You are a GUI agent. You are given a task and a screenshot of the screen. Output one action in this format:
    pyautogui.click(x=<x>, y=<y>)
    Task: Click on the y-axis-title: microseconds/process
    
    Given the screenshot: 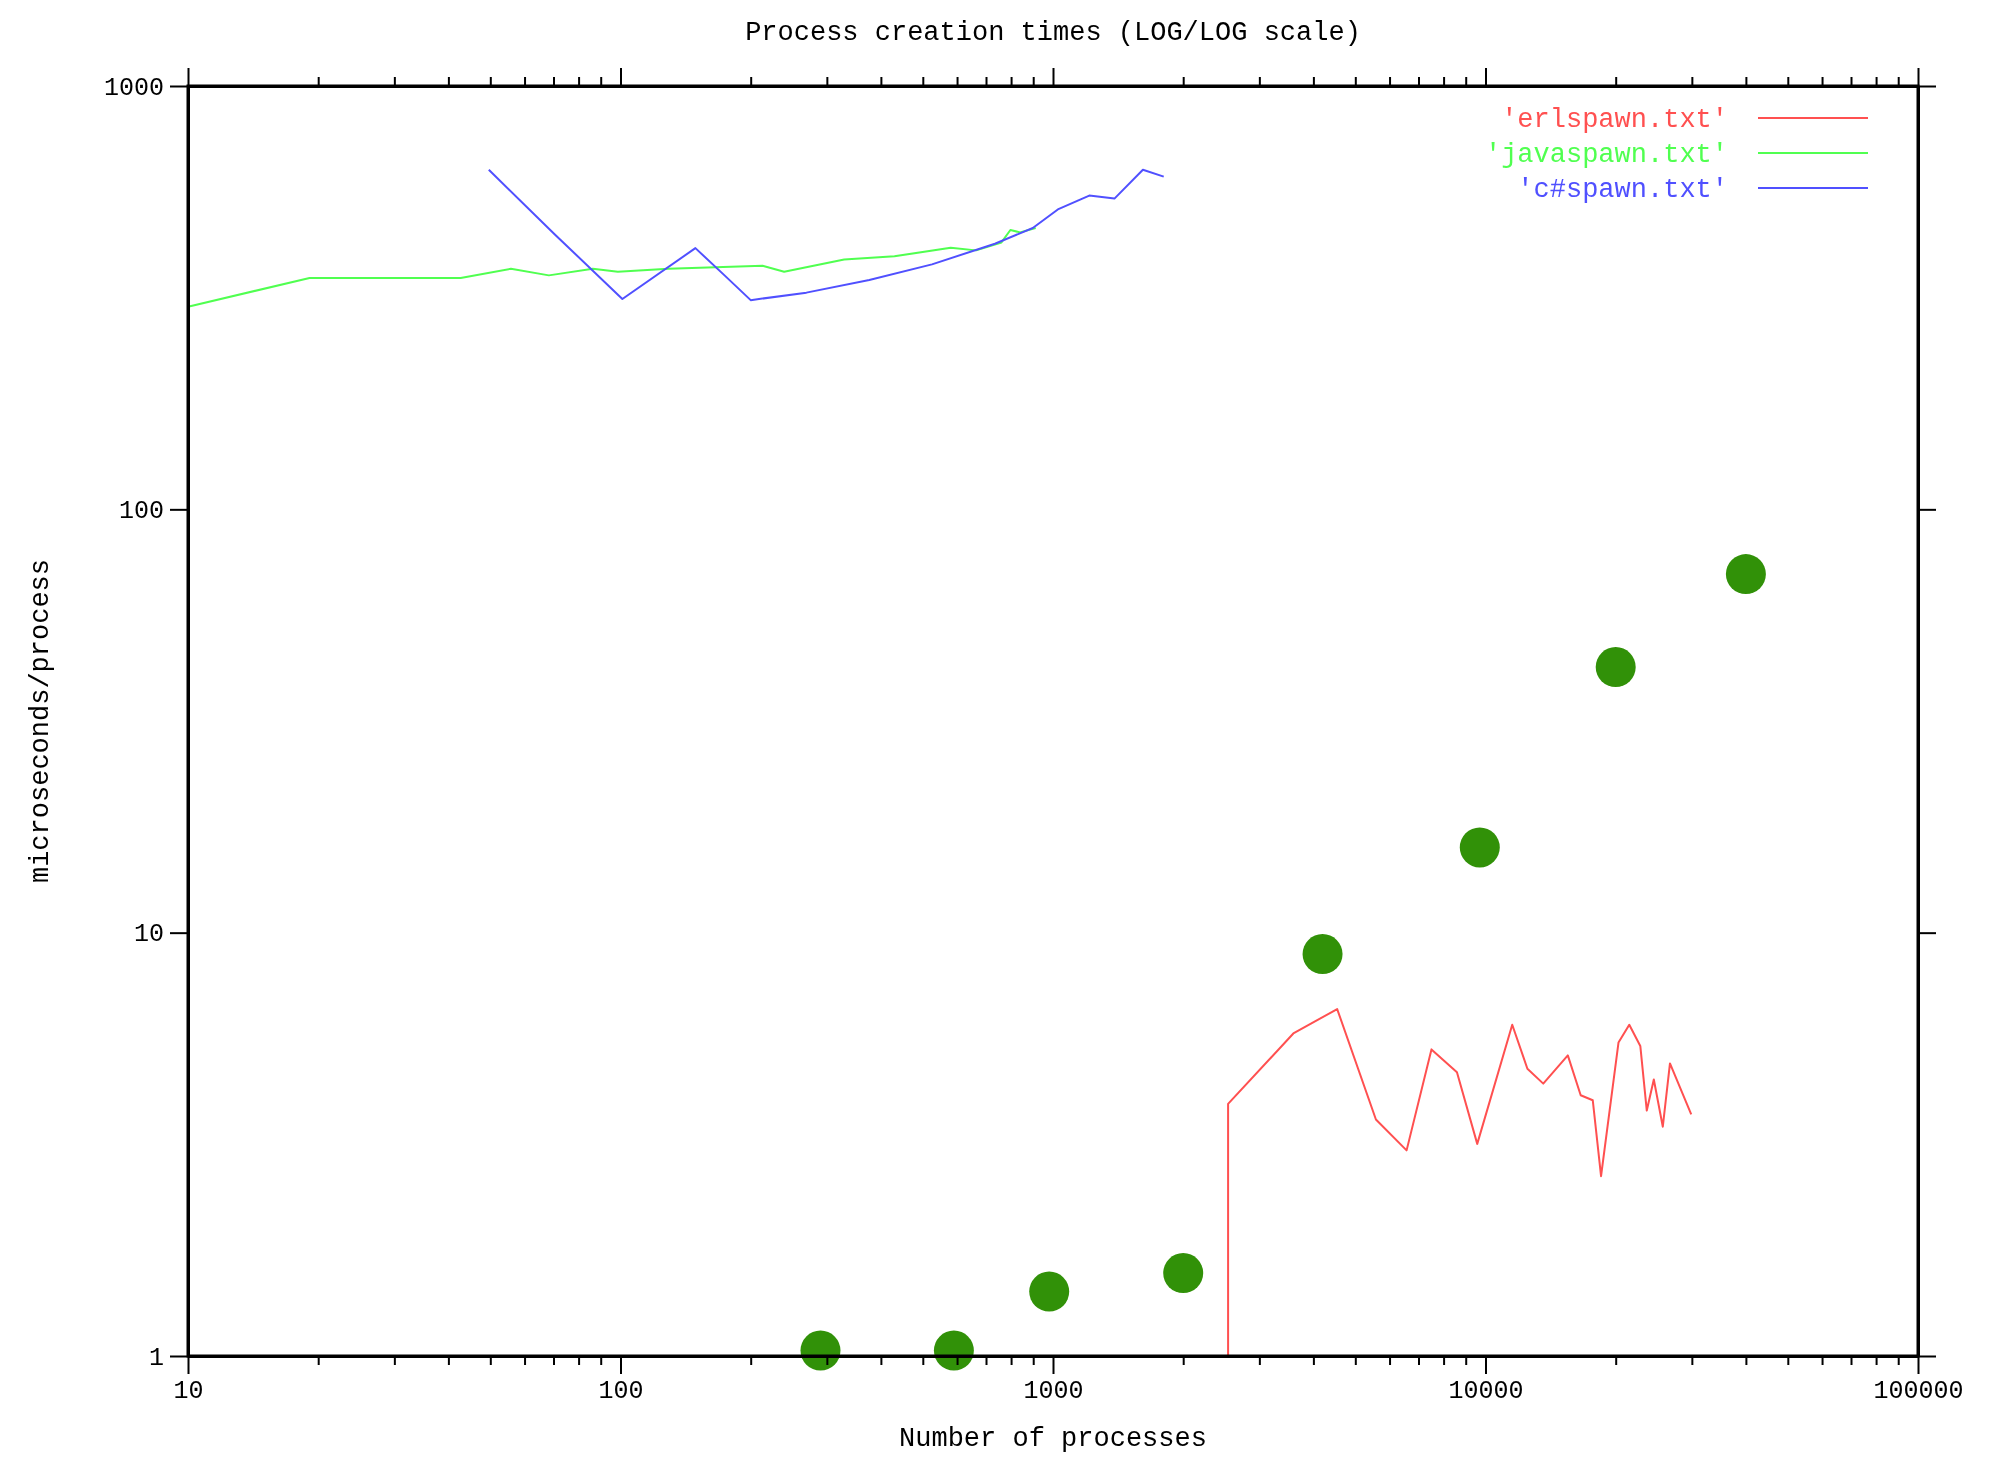 What is the action you would take?
    pyautogui.click(x=41, y=721)
    